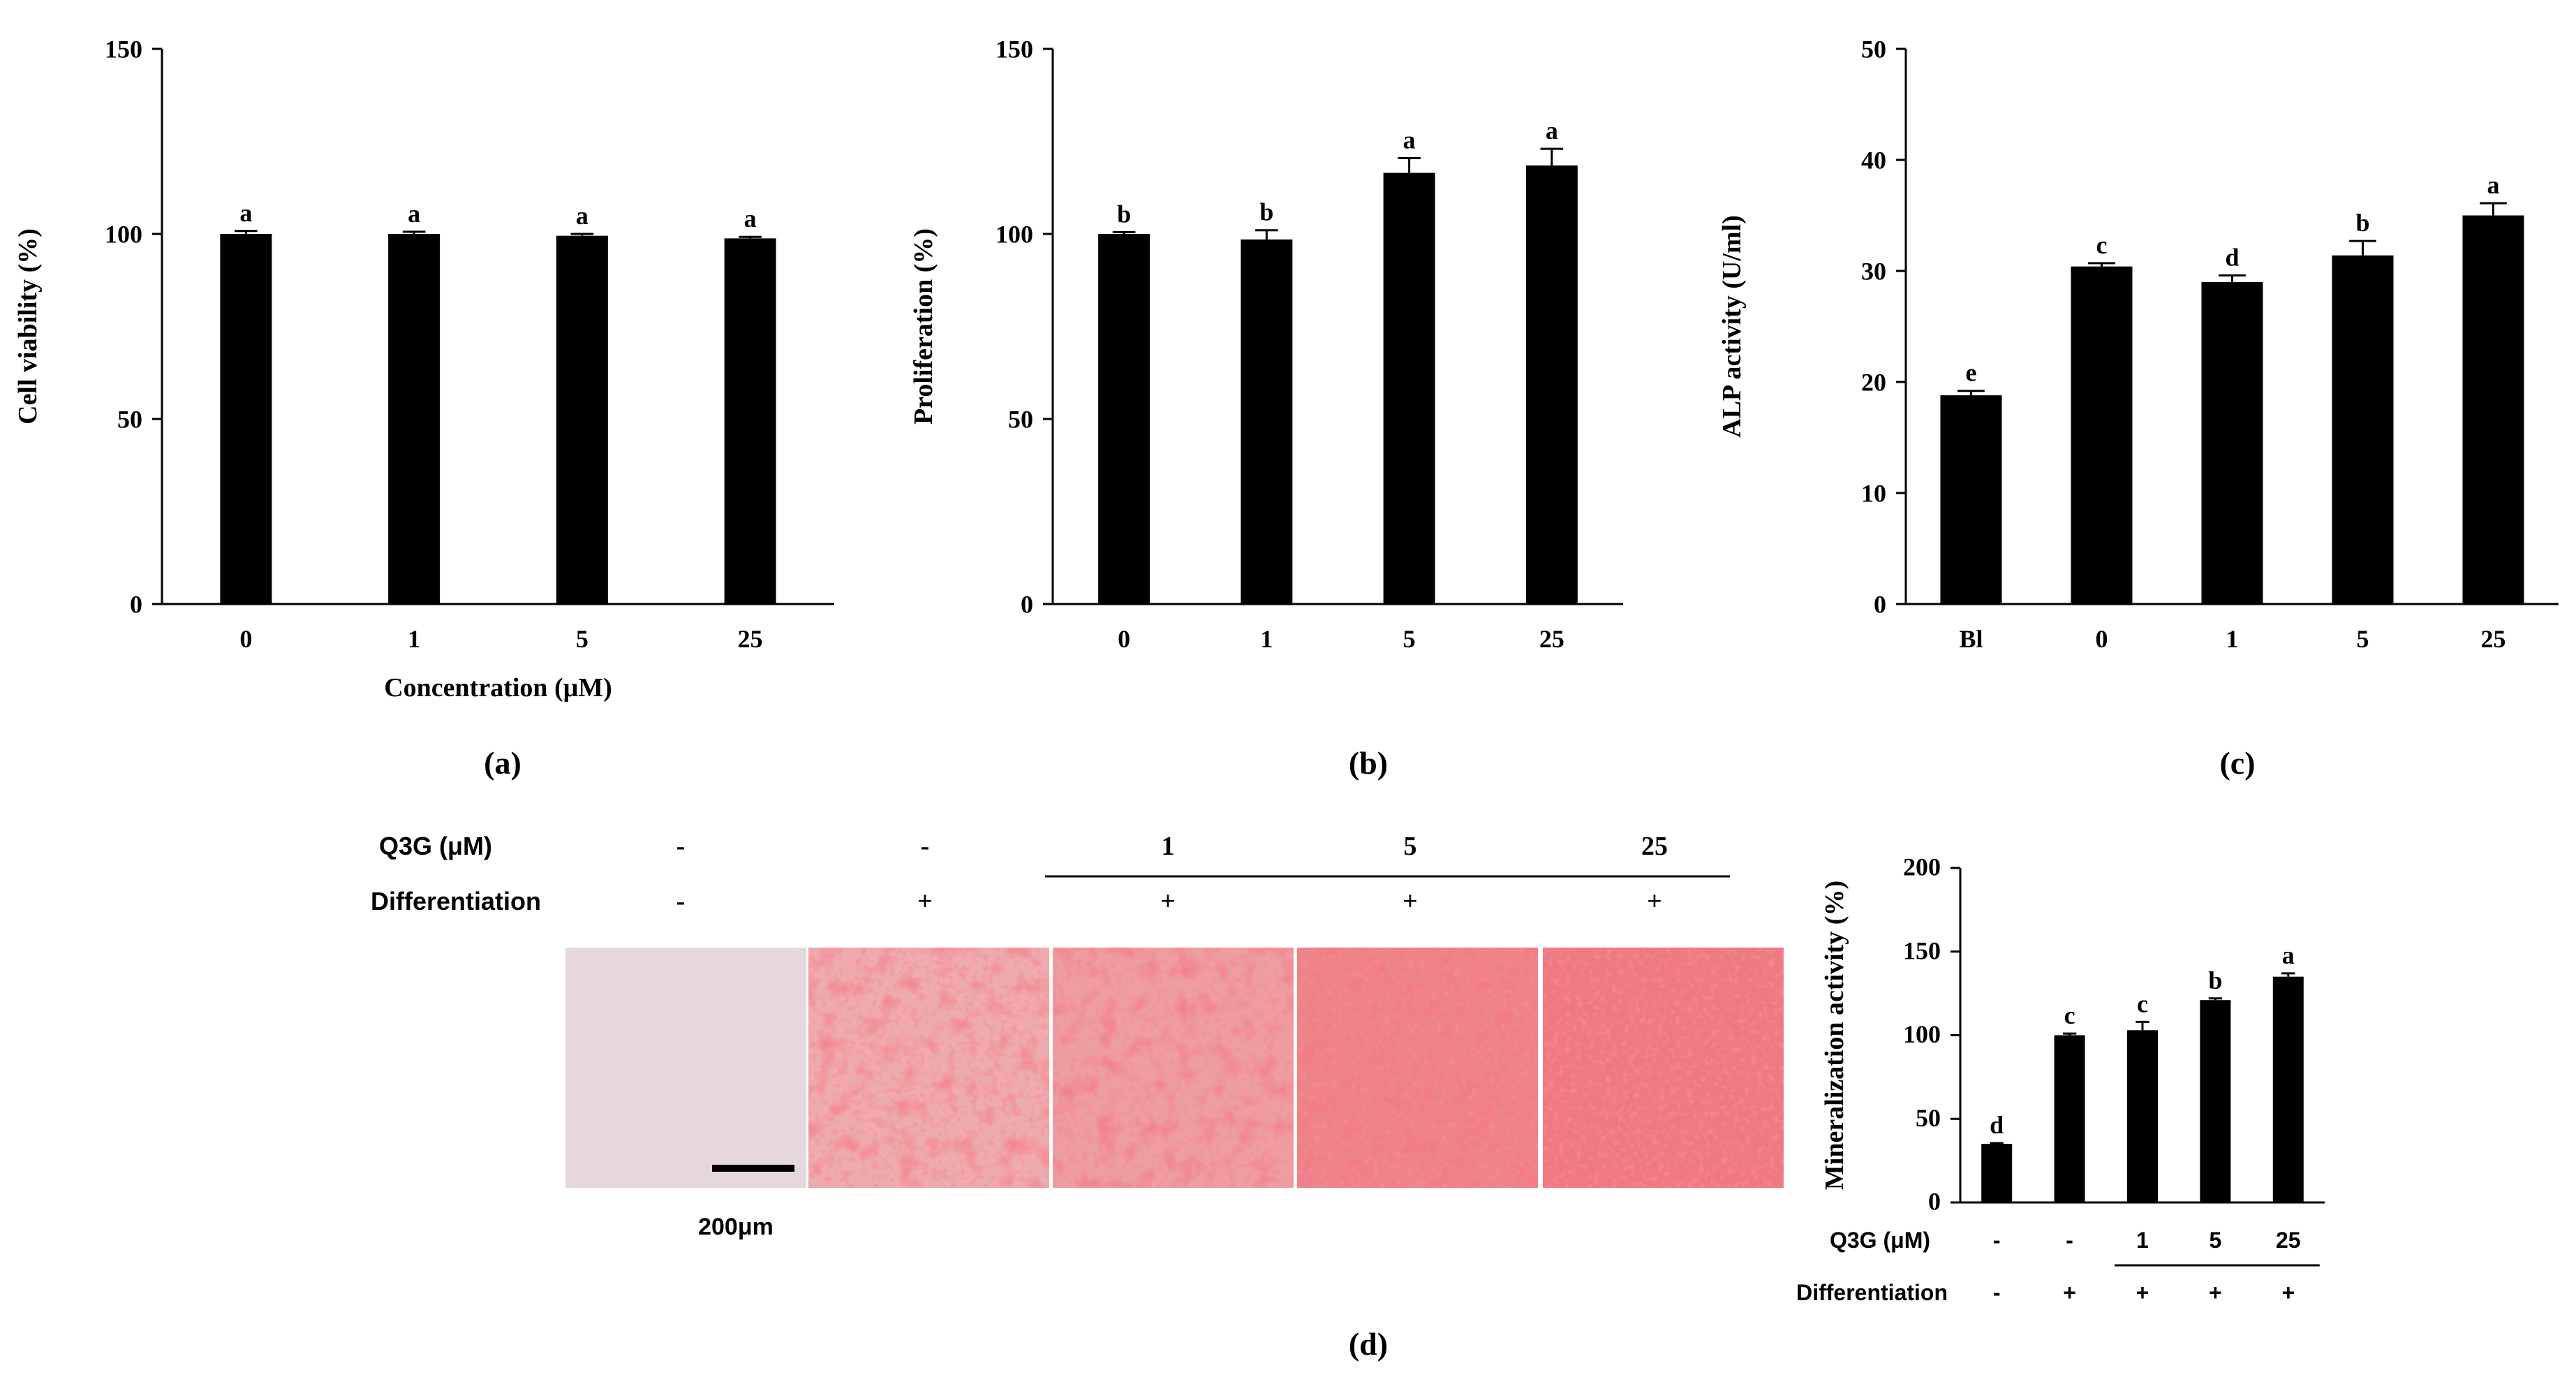 Image resolution: width=2576 pixels, height=1391 pixels. What do you see at coordinates (2232, 257) in the screenshot?
I see `significance-label: d` at bounding box center [2232, 257].